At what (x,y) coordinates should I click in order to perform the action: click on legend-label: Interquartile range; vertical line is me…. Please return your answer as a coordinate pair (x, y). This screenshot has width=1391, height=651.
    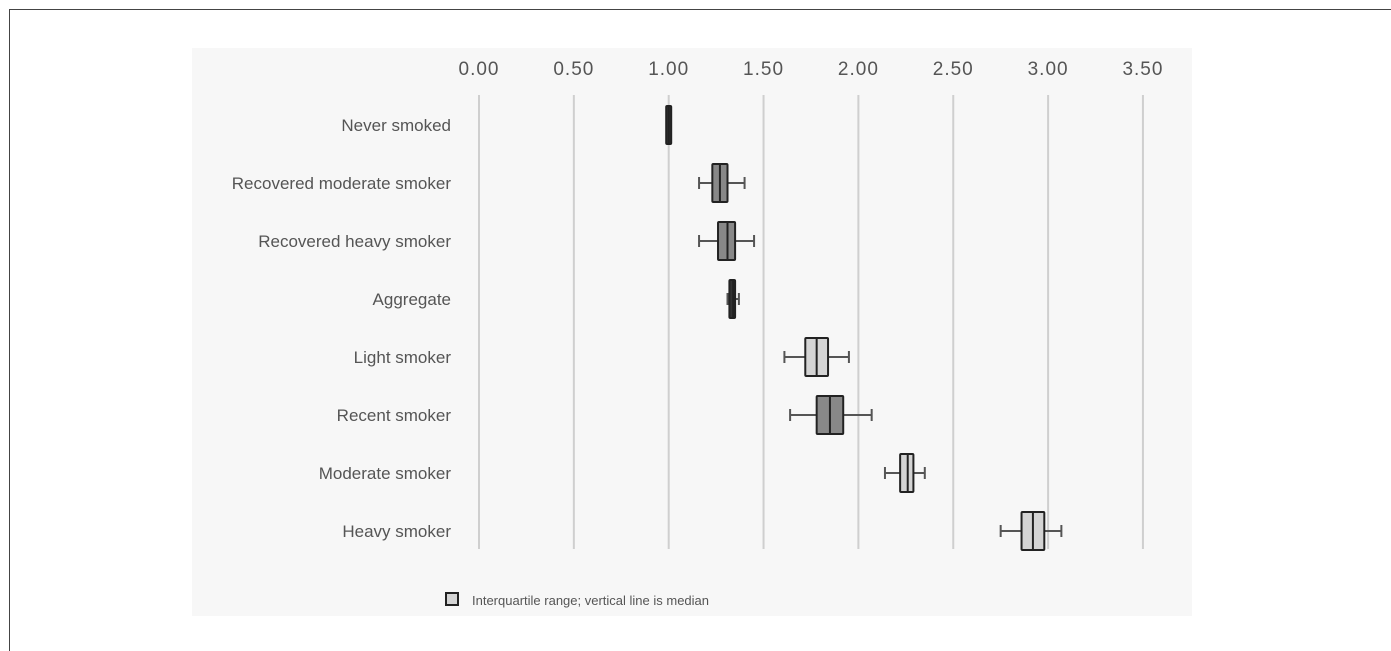
    Looking at the image, I should click on (590, 600).